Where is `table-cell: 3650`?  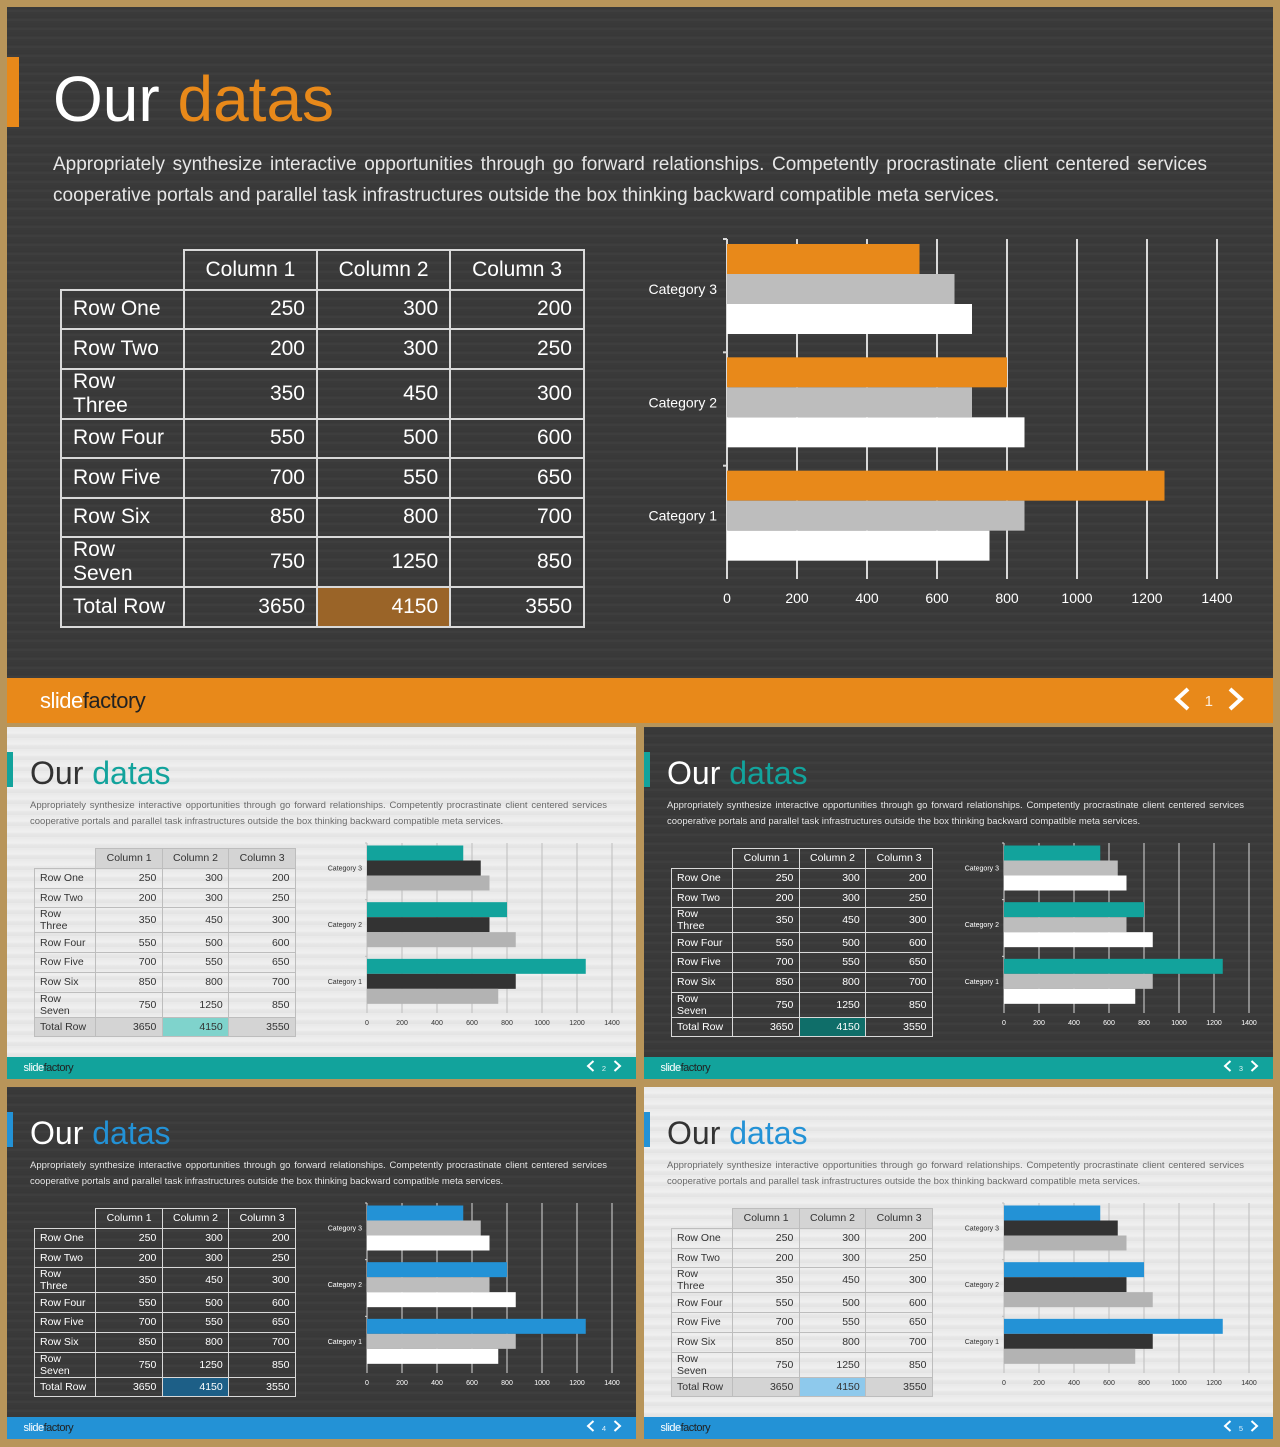
table-cell: 3650 is located at coordinates (129, 1027).